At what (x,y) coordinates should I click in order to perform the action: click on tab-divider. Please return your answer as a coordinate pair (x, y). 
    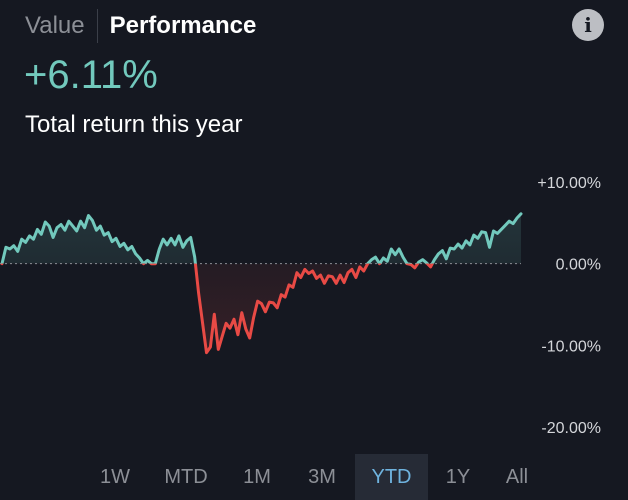
    Looking at the image, I should click on (97, 26).